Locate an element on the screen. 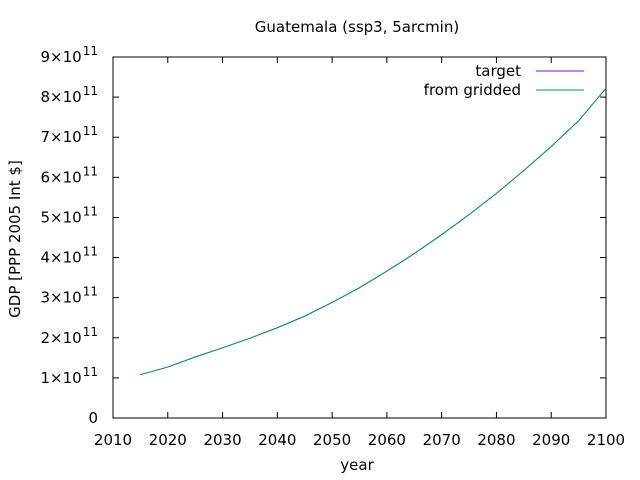 The image size is (640, 480). y-tick-mantissa: 5×10 is located at coordinates (61, 217).